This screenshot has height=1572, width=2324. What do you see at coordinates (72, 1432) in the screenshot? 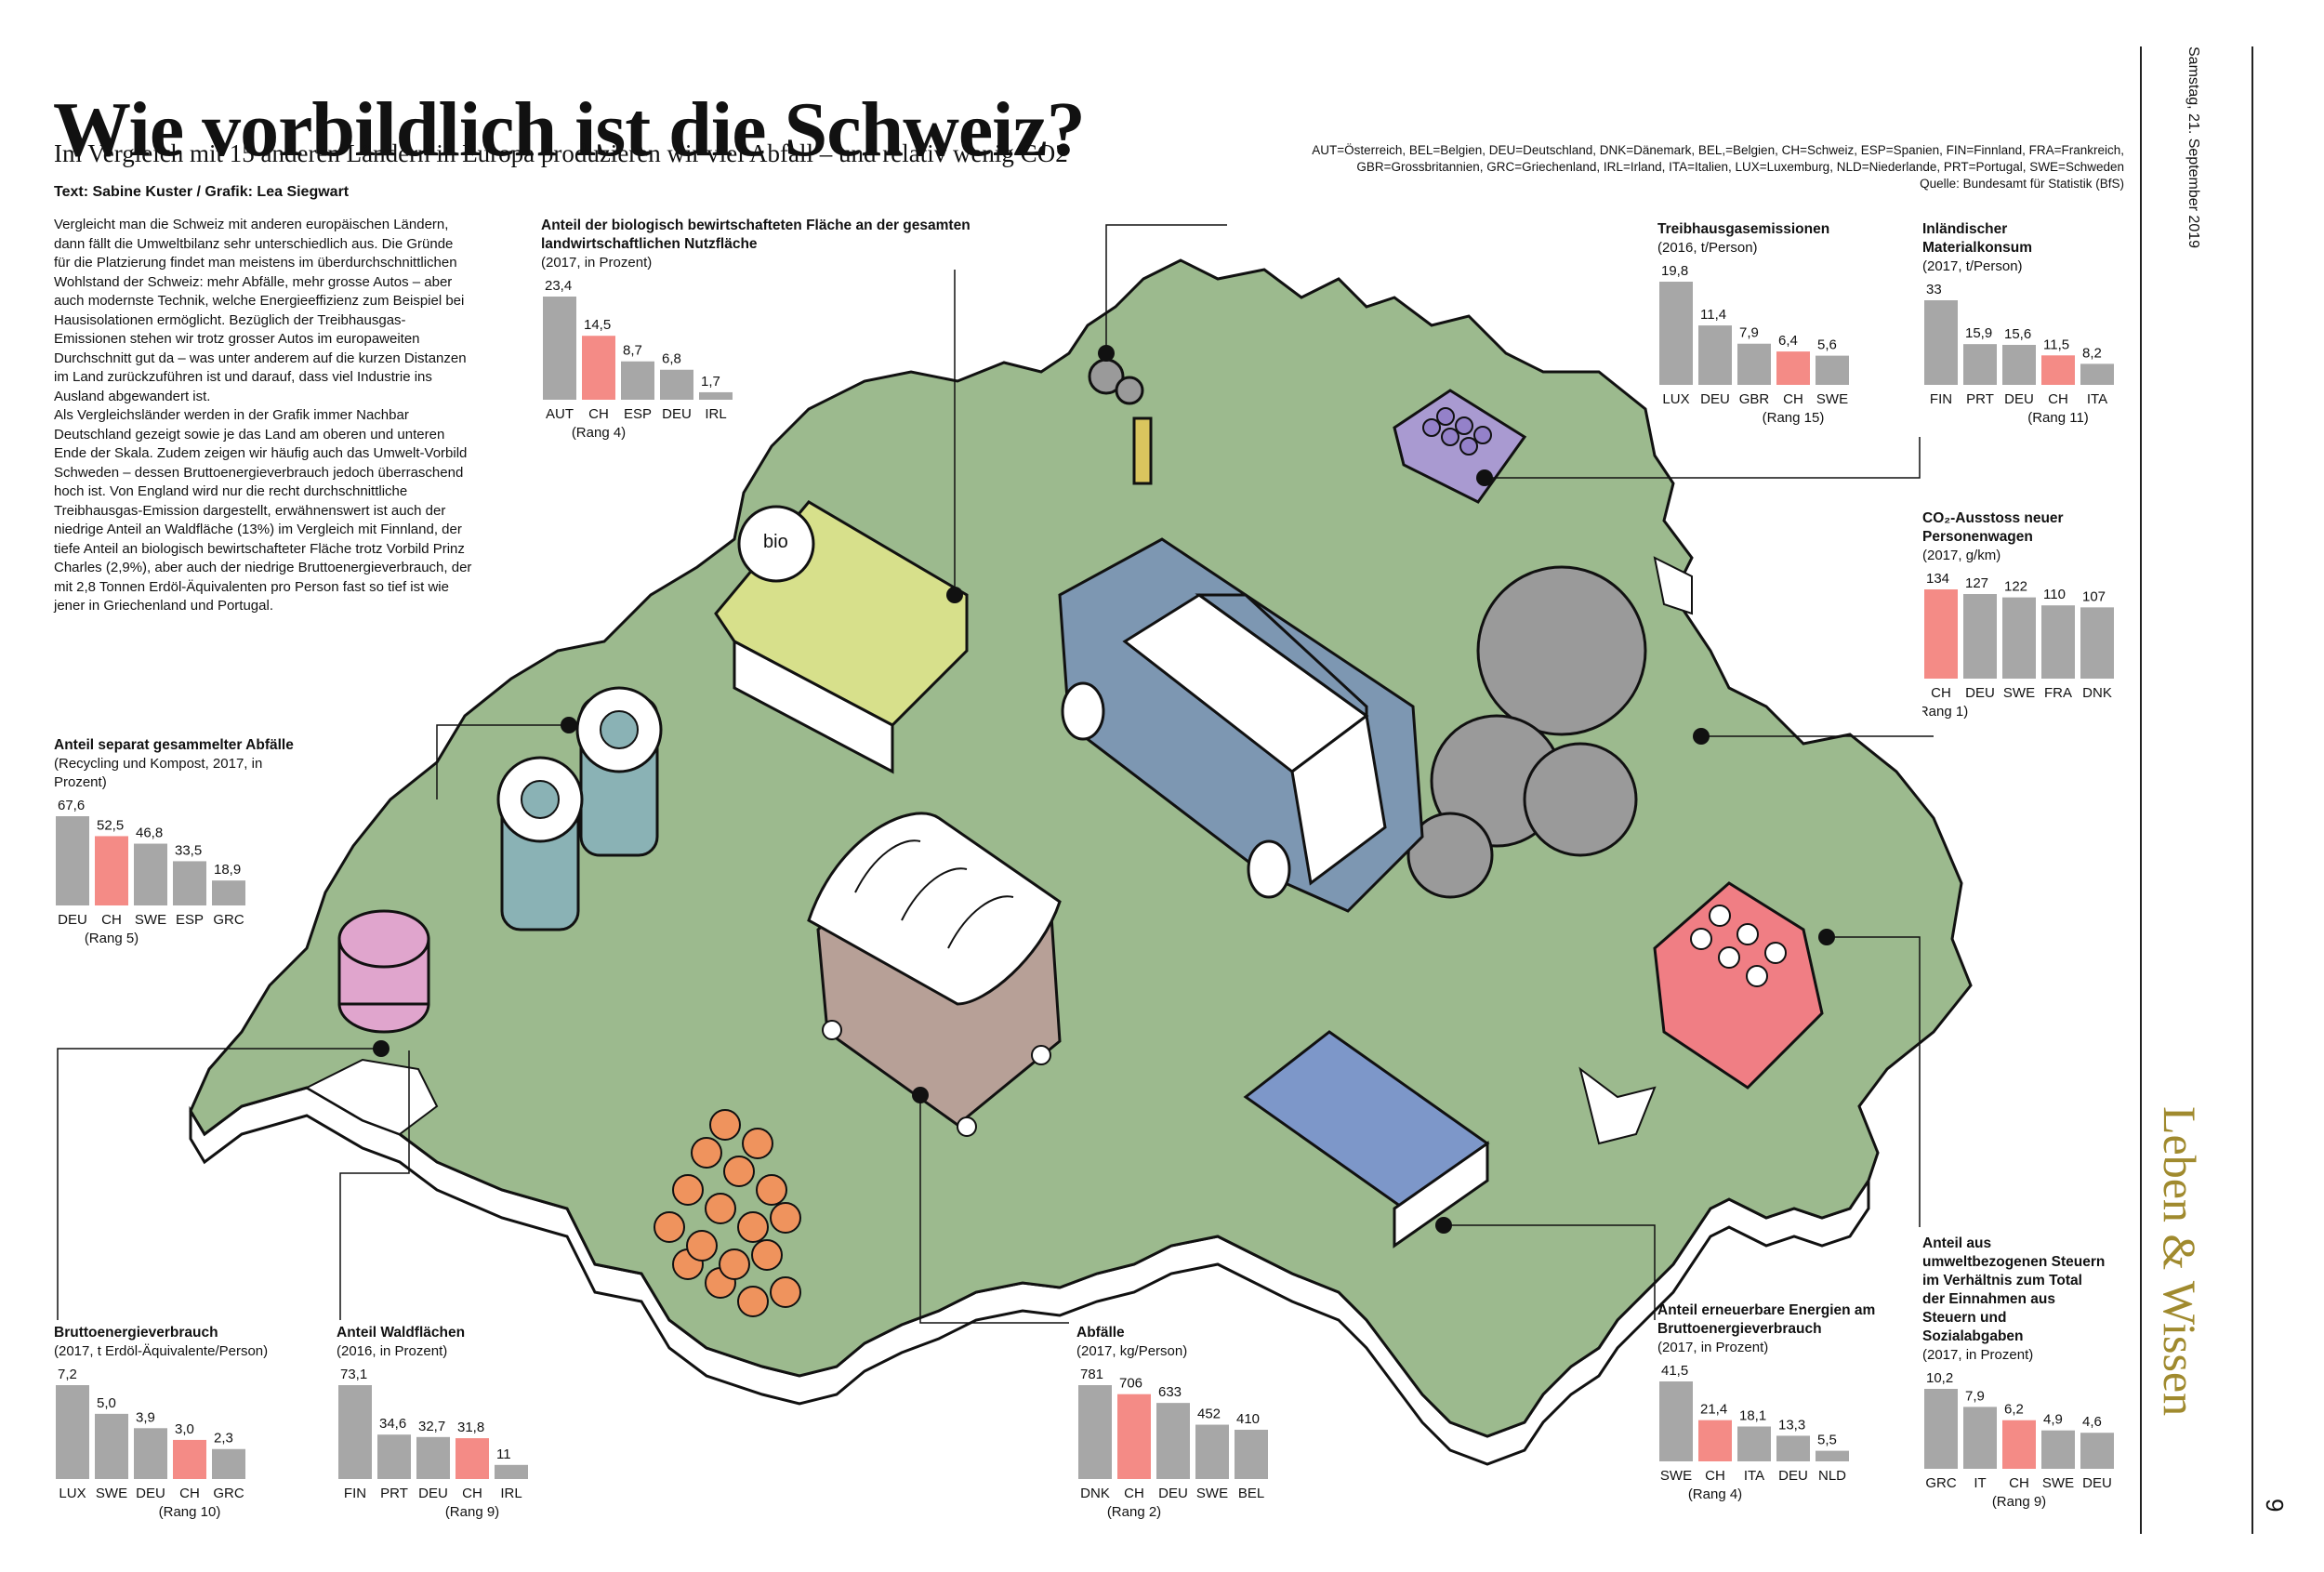
I see `bar-lux` at bounding box center [72, 1432].